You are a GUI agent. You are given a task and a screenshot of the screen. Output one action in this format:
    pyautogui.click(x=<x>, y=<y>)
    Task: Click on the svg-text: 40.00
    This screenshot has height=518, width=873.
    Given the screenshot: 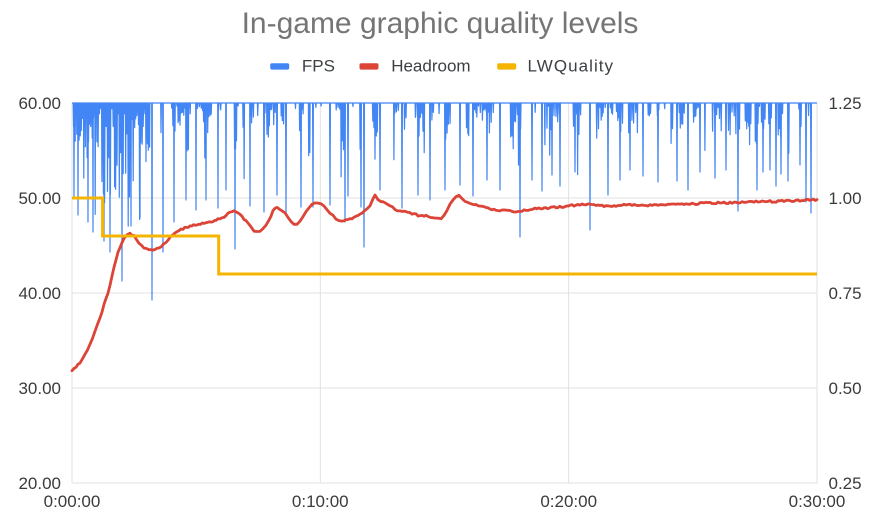 What is the action you would take?
    pyautogui.click(x=39, y=293)
    